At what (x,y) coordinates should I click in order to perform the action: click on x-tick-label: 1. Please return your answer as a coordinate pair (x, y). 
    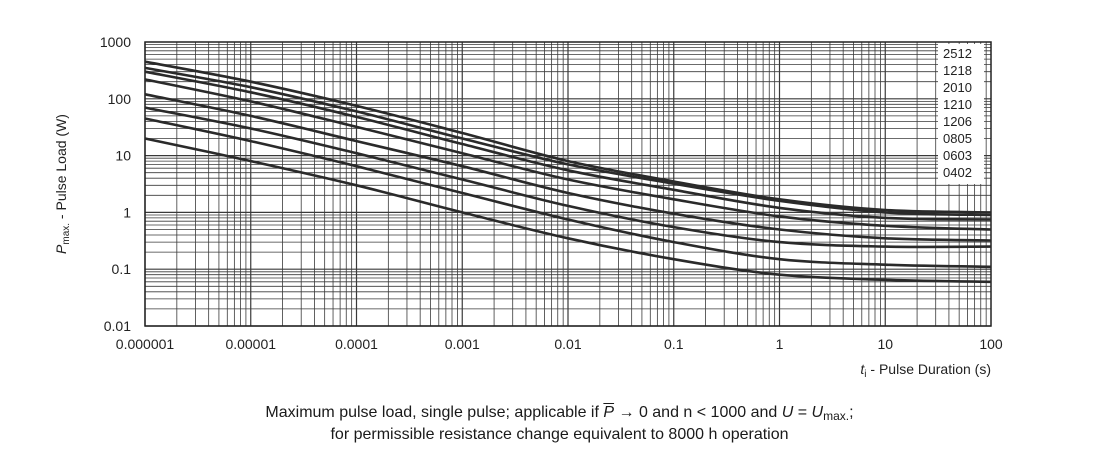
    Looking at the image, I should click on (780, 344).